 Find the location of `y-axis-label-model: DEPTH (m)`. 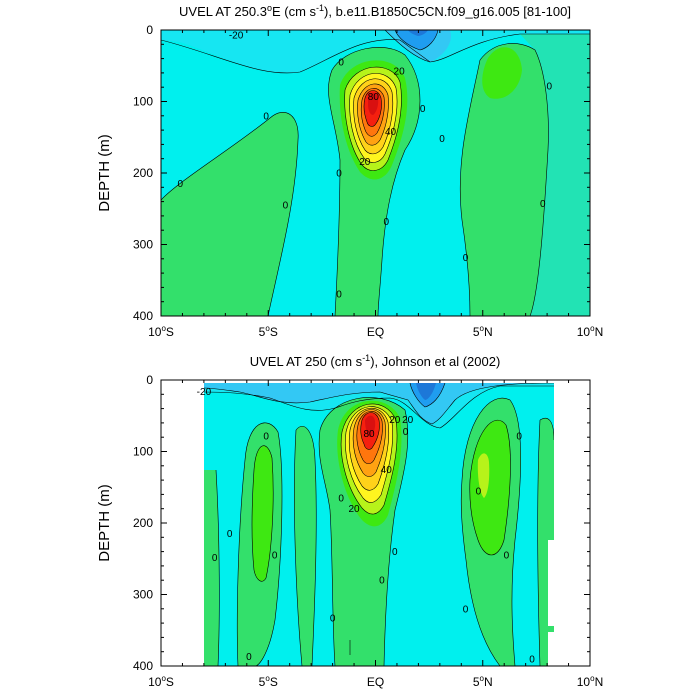

y-axis-label-model: DEPTH (m) is located at coordinates (104, 173).